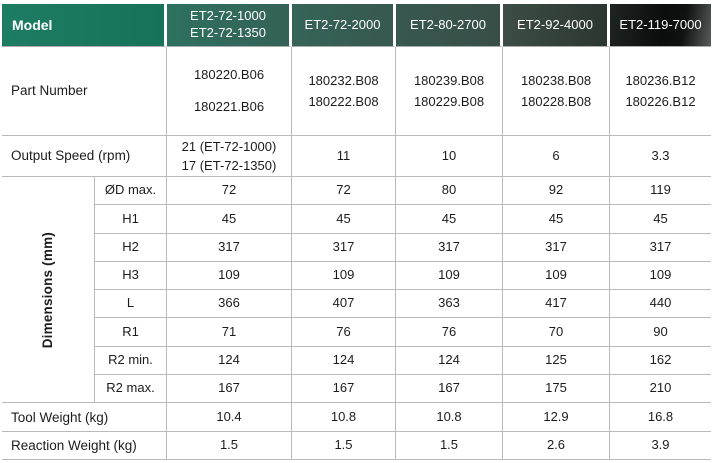  Describe the element at coordinates (556, 332) in the screenshot. I see `dimension-value-cell: 70` at that location.